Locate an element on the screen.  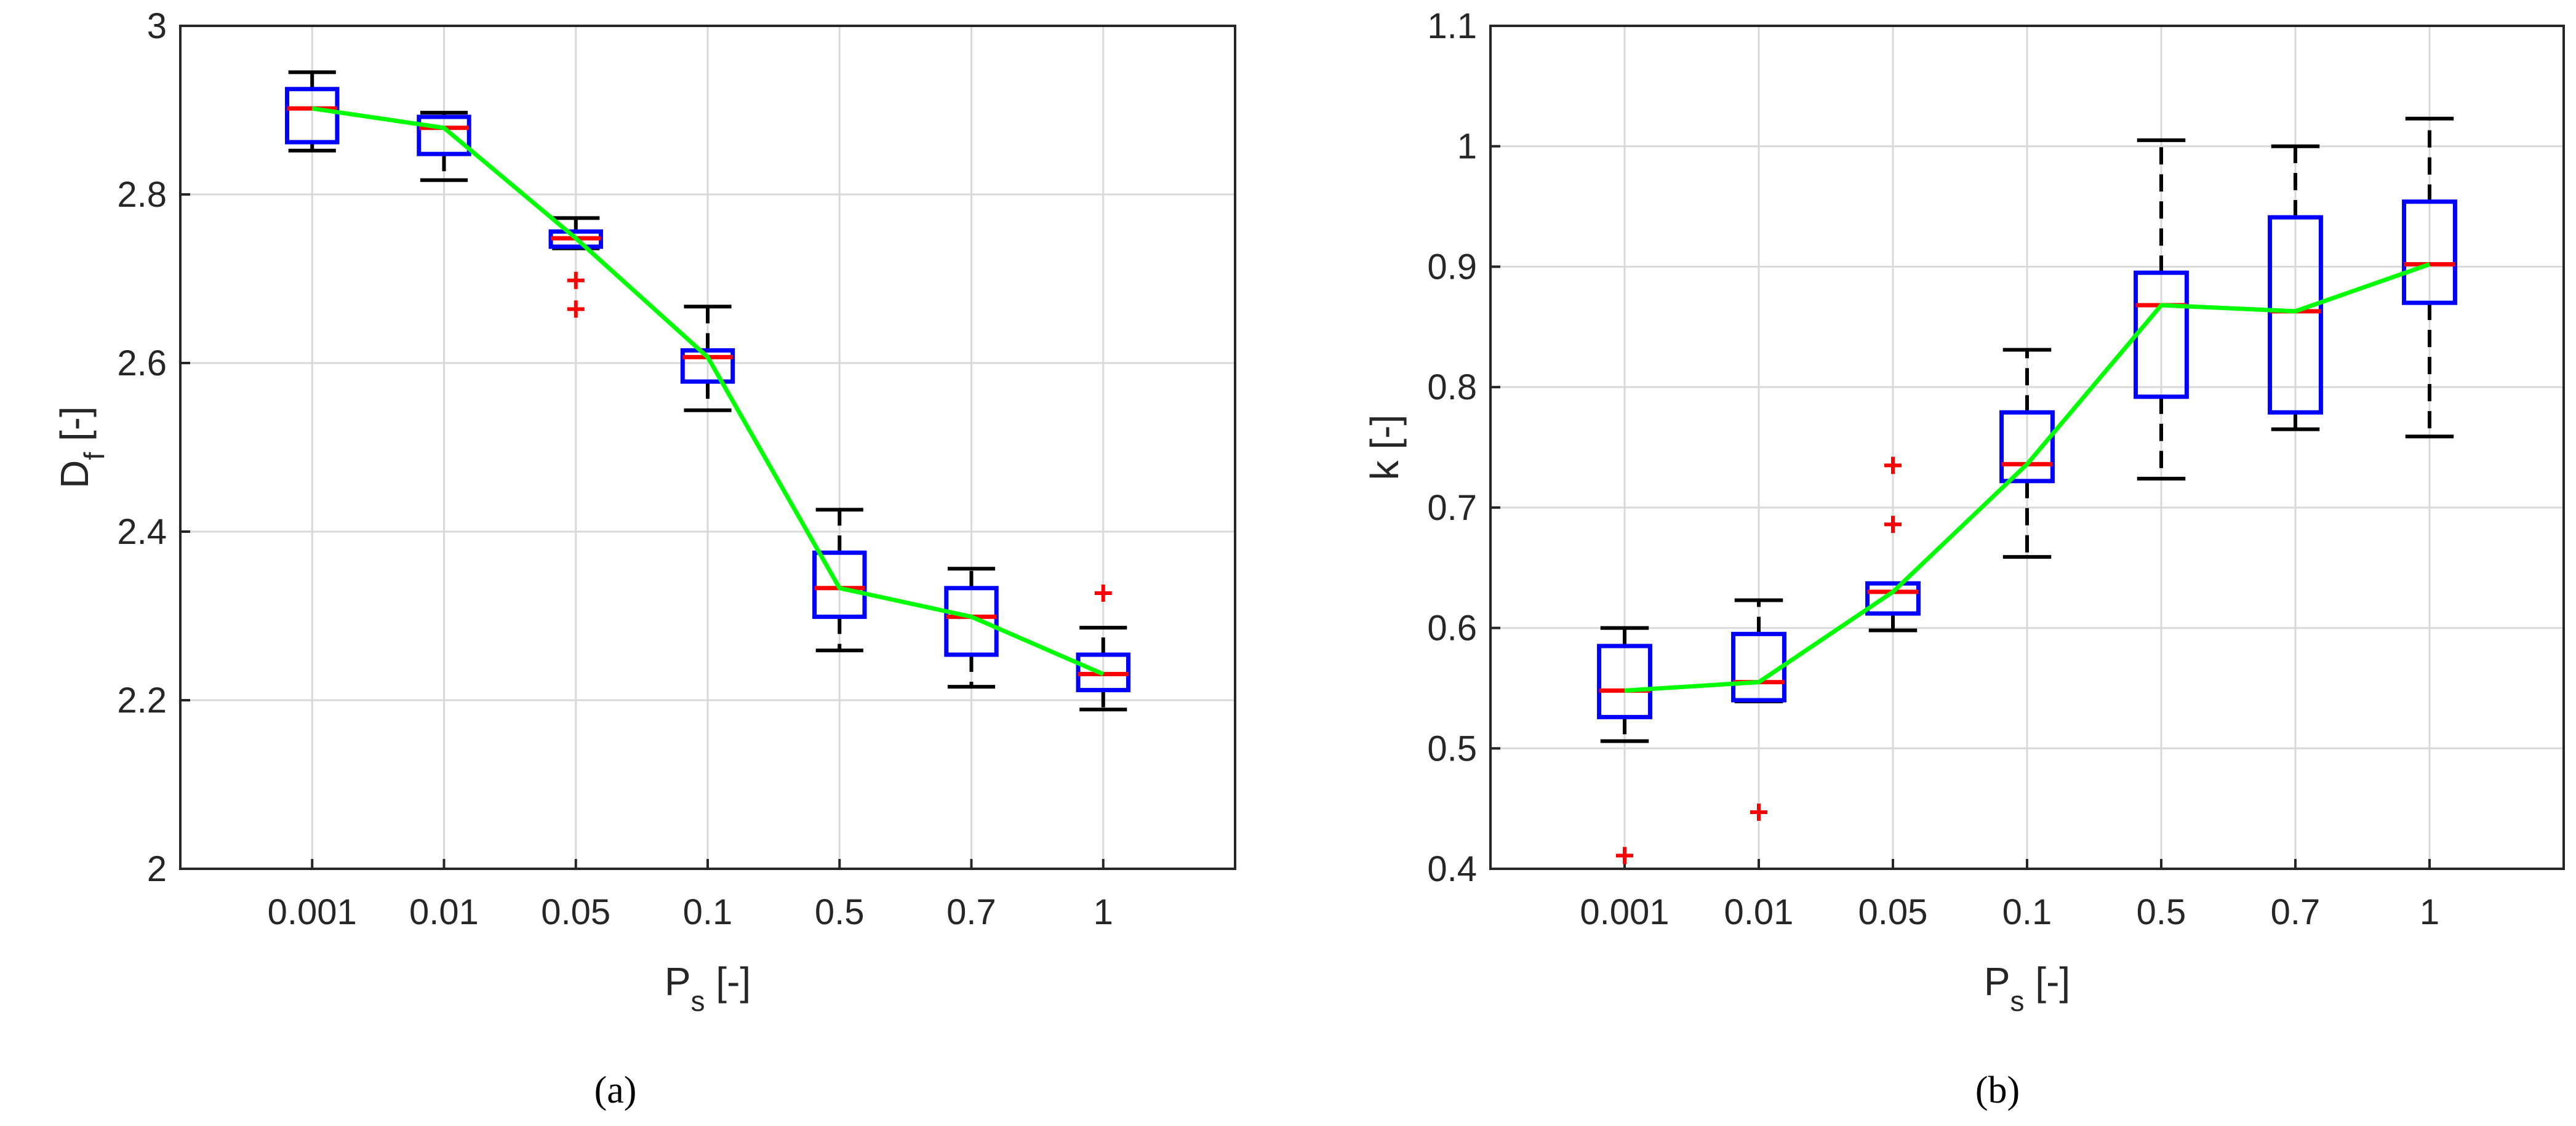
y-tick-label: 0.6 is located at coordinates (1452, 629).